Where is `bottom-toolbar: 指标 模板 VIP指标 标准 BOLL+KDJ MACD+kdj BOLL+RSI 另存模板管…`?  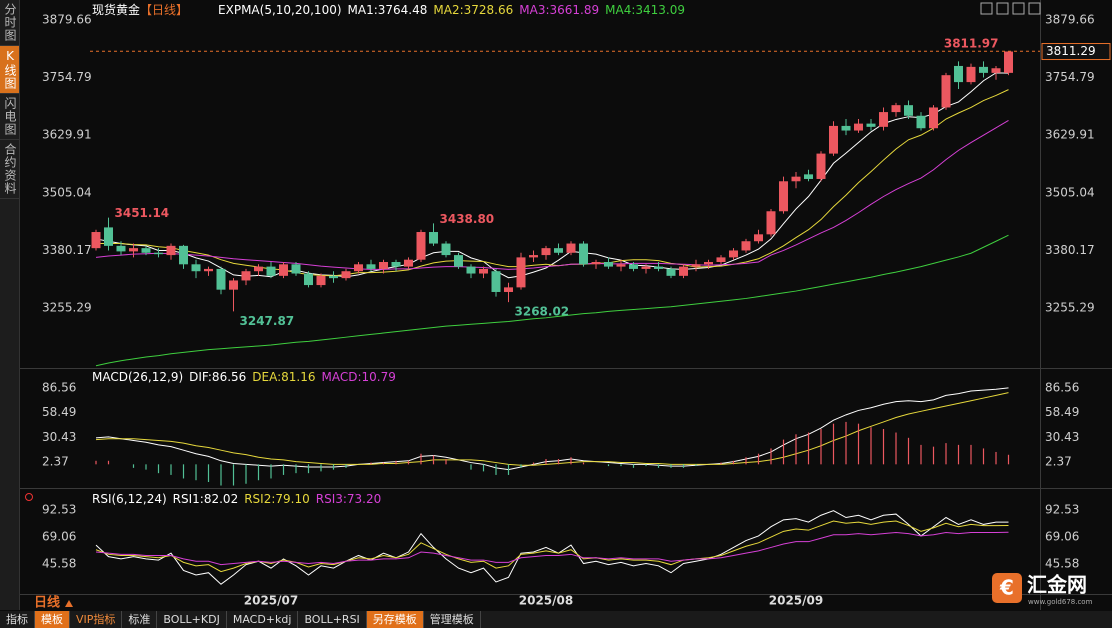 bottom-toolbar: 指标 模板 VIP指标 标准 BOLL+KDJ MACD+kdj BOLL+RSI 另存模板管… is located at coordinates (556, 619).